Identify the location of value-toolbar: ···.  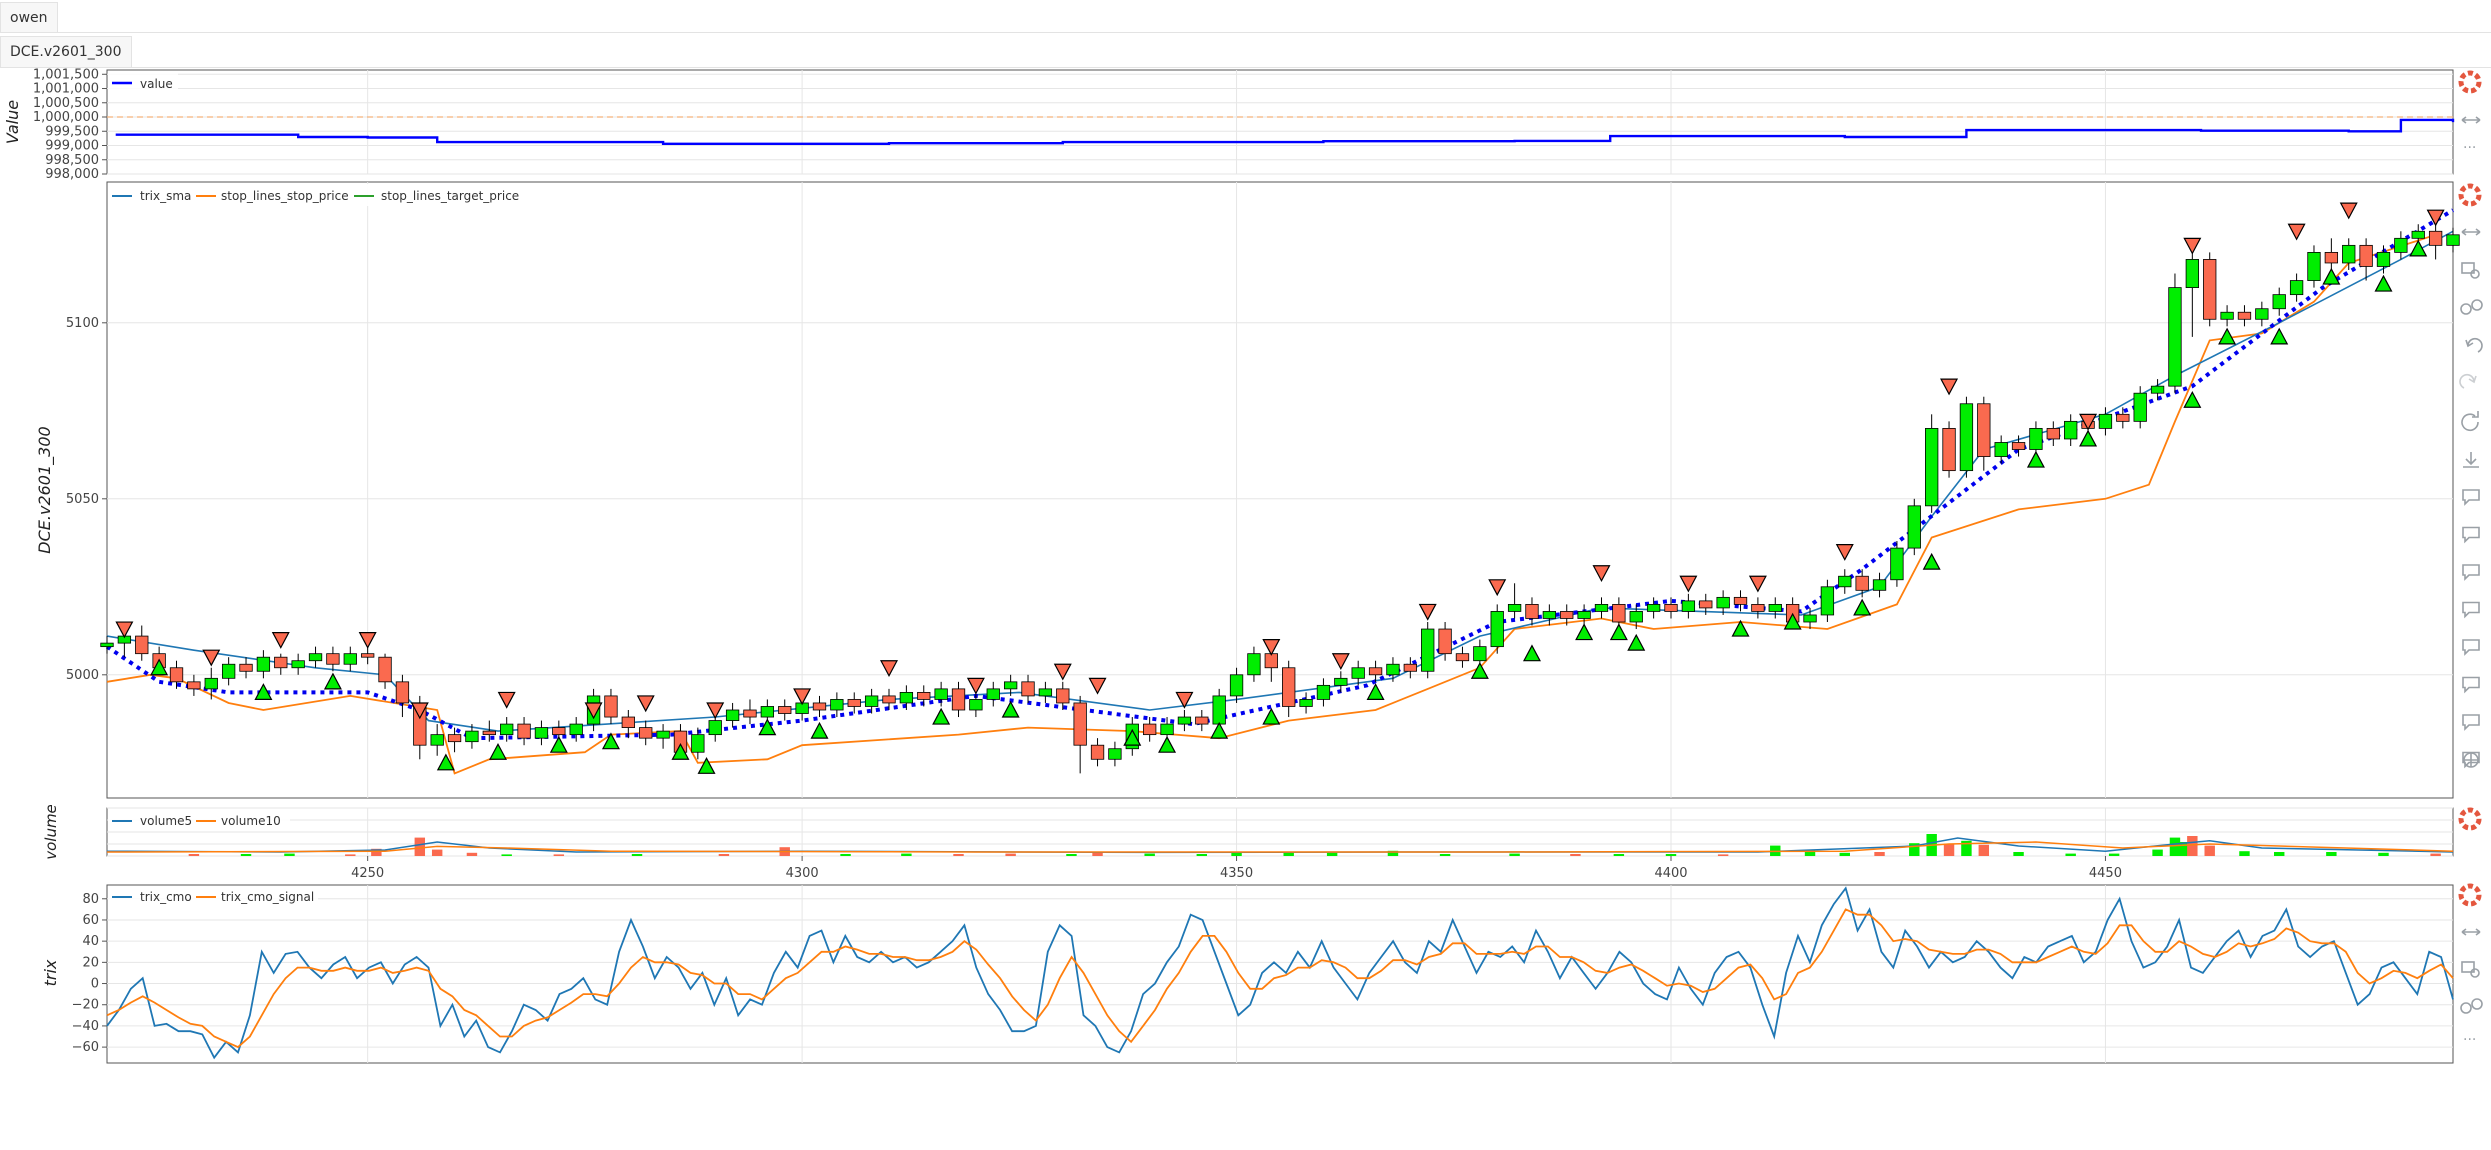
(2470, 113).